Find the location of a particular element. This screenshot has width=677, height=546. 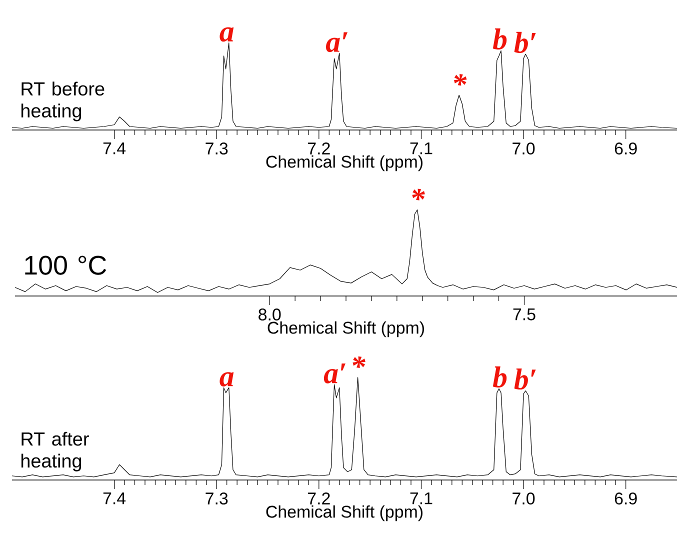

text: RT before heating is located at coordinates (62, 102).